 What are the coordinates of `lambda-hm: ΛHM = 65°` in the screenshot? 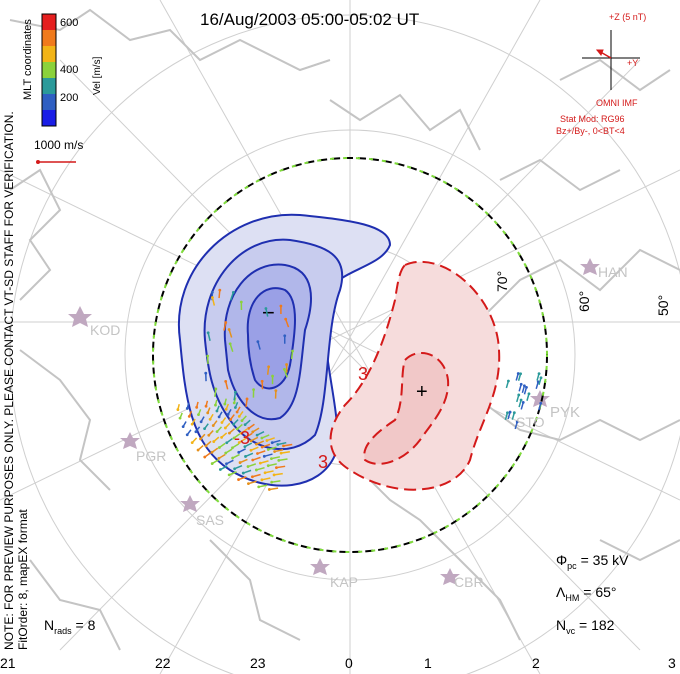 It's located at (586, 593).